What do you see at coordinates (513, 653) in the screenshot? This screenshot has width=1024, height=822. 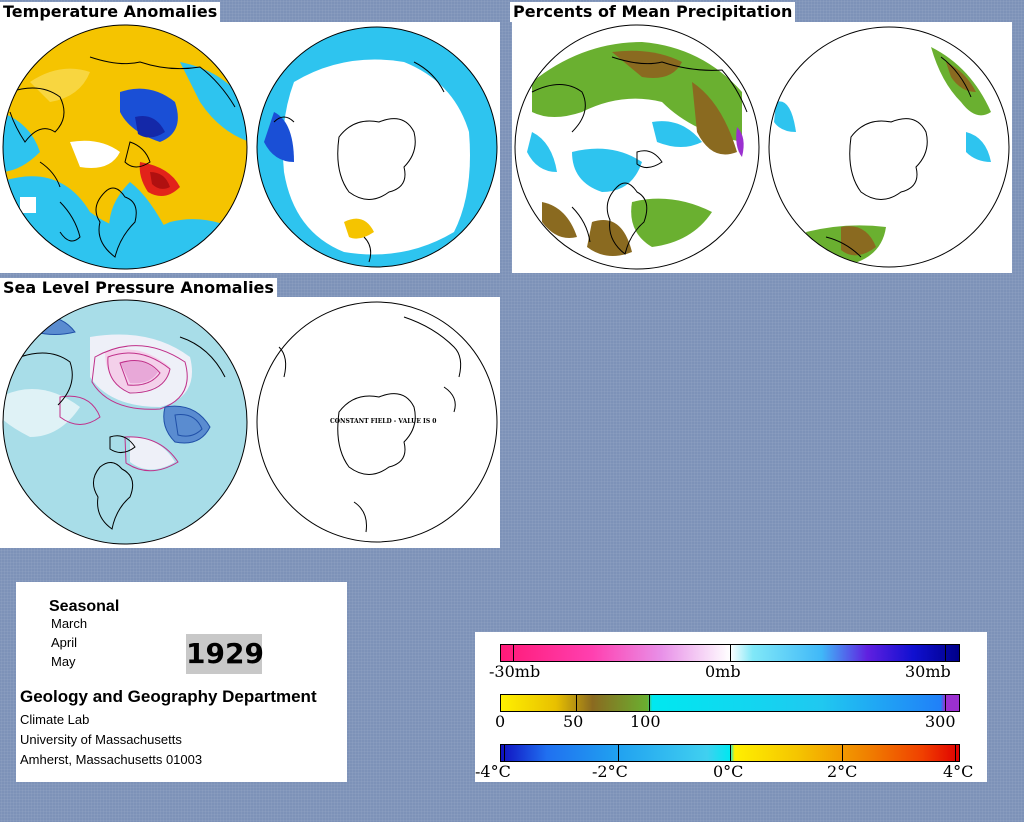 I see `pressure-tick-left` at bounding box center [513, 653].